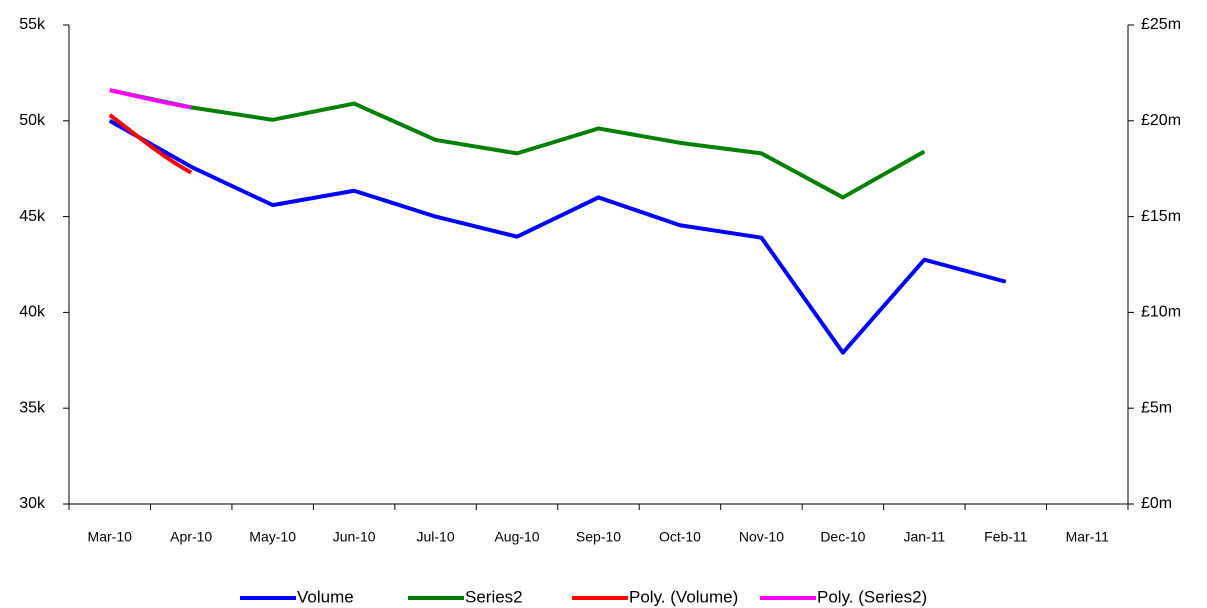 This screenshot has width=1207, height=608. I want to click on x-tick-label: Oct-10, so click(680, 537).